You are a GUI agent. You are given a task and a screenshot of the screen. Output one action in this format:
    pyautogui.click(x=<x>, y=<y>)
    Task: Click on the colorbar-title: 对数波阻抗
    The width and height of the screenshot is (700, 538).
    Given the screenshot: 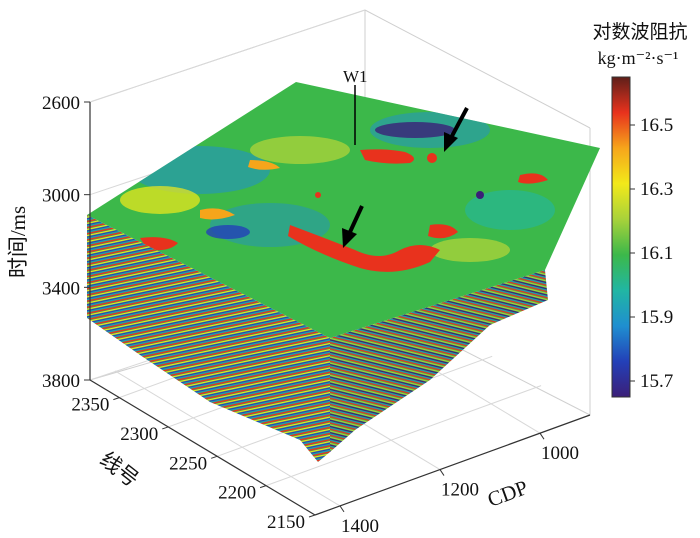 What is the action you would take?
    pyautogui.click(x=639, y=32)
    